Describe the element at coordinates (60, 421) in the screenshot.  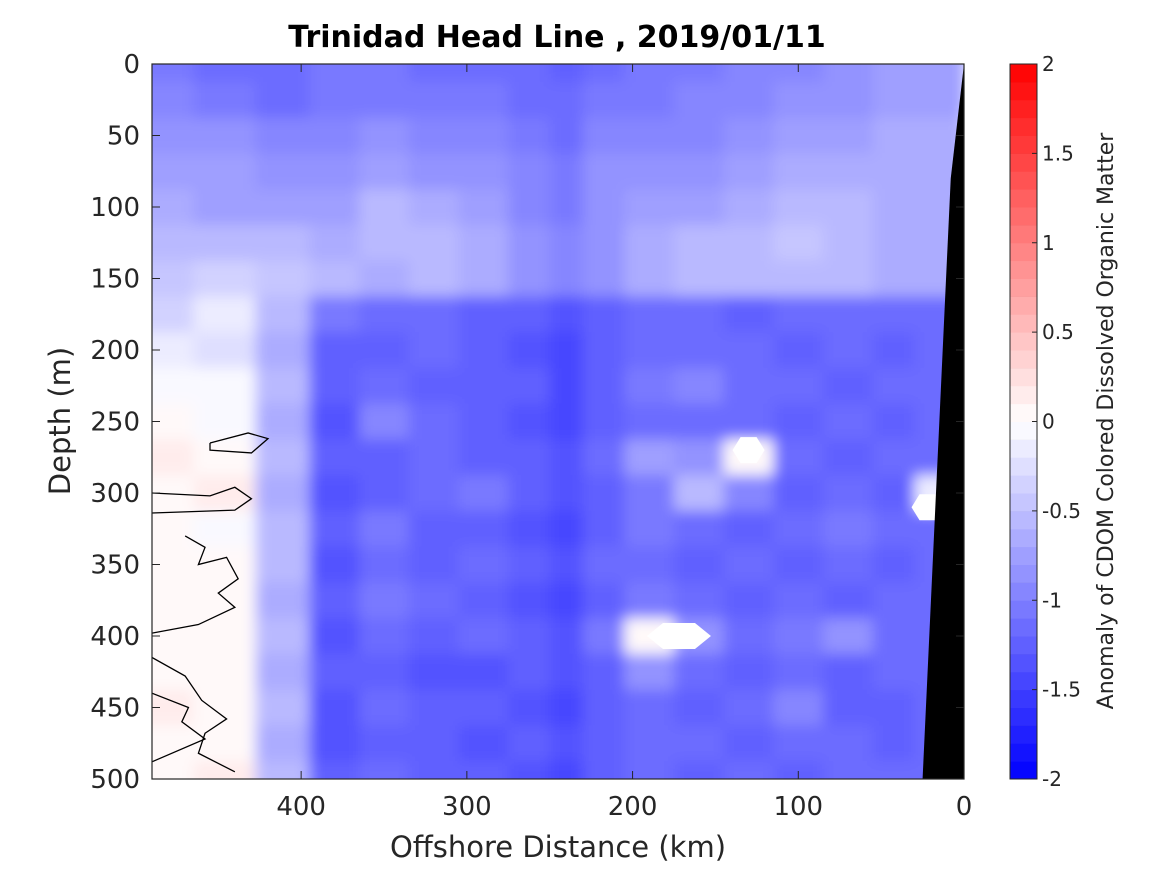
I see `y-axis-label: Depth (m)` at that location.